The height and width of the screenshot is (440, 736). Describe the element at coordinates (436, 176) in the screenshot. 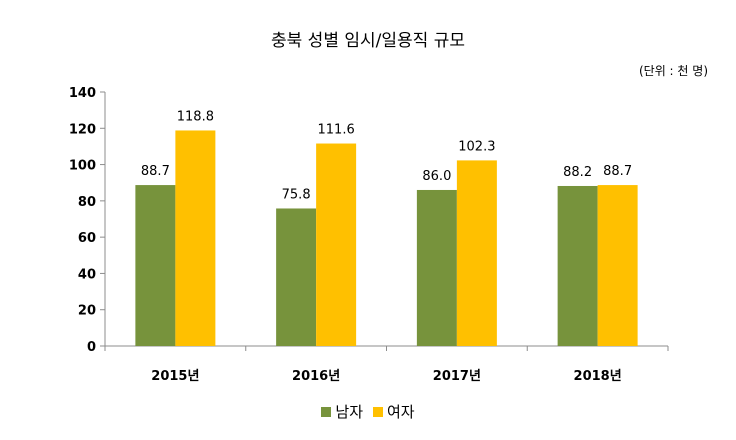

I see `data-label: 86.0` at that location.